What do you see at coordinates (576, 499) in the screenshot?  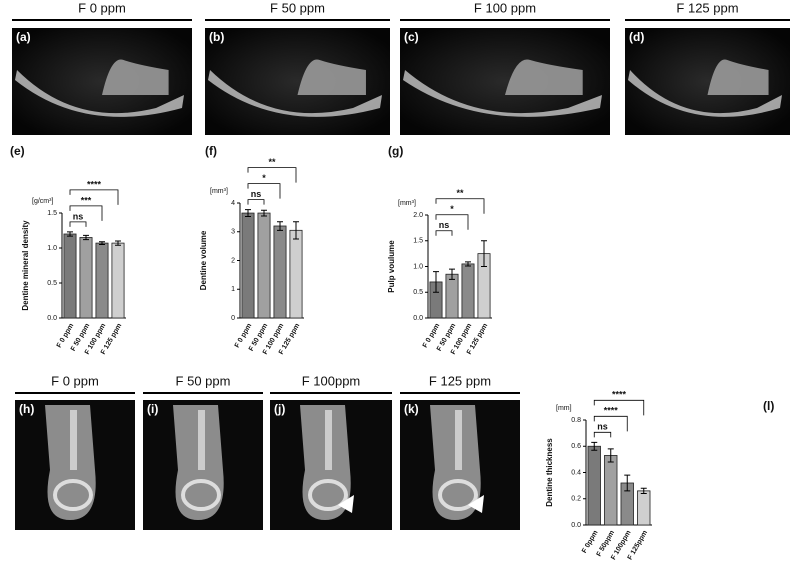 I see `y-tick-label: 0.2` at bounding box center [576, 499].